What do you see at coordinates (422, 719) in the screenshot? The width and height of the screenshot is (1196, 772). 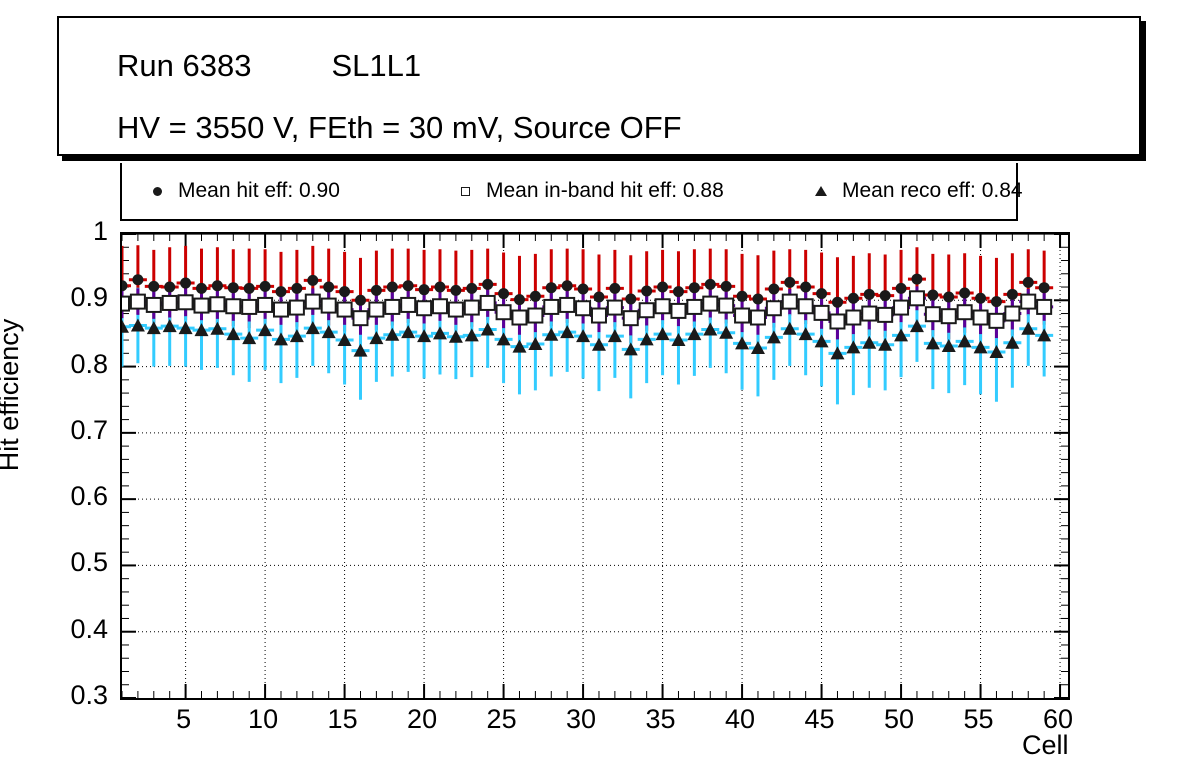 I see `x-tick-label: 20` at bounding box center [422, 719].